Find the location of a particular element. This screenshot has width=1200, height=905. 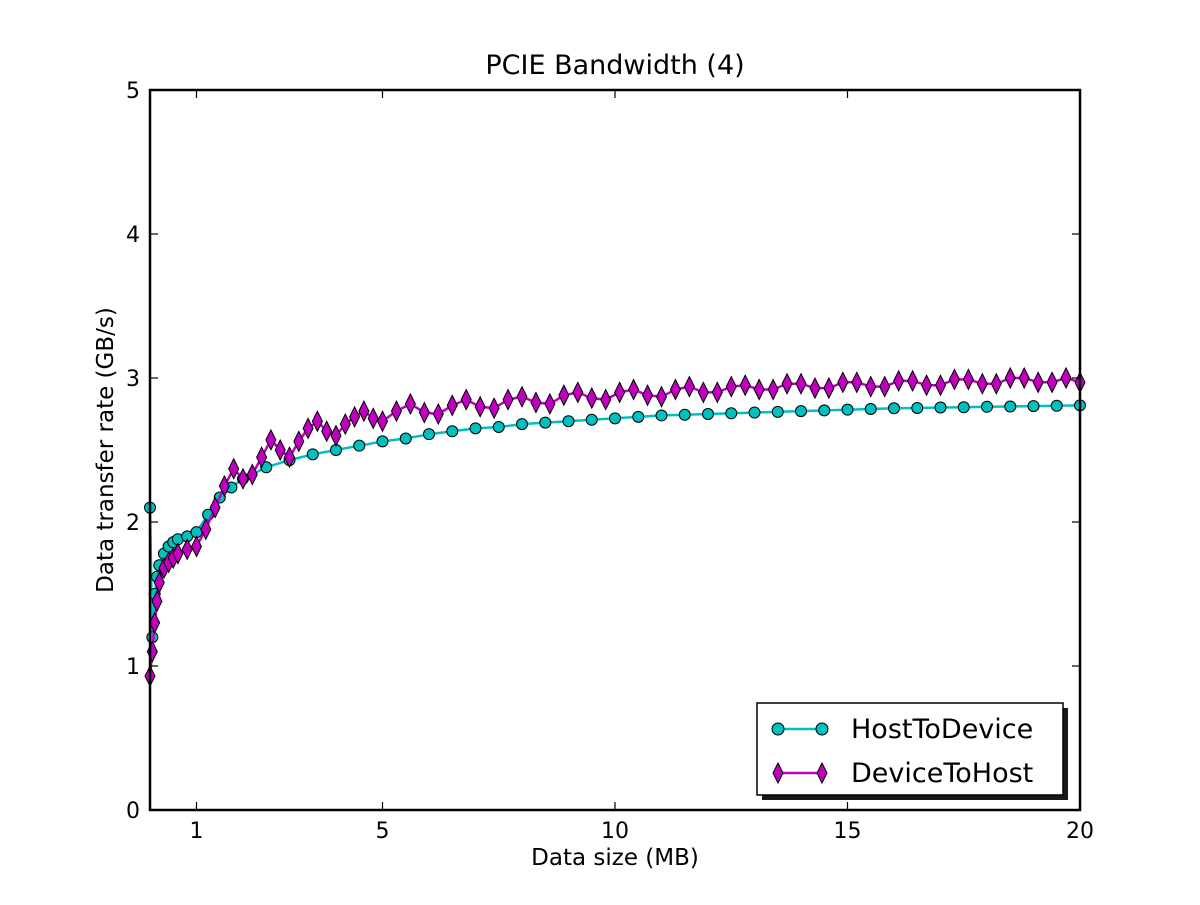

y-tick-label: 1 is located at coordinates (133, 667).